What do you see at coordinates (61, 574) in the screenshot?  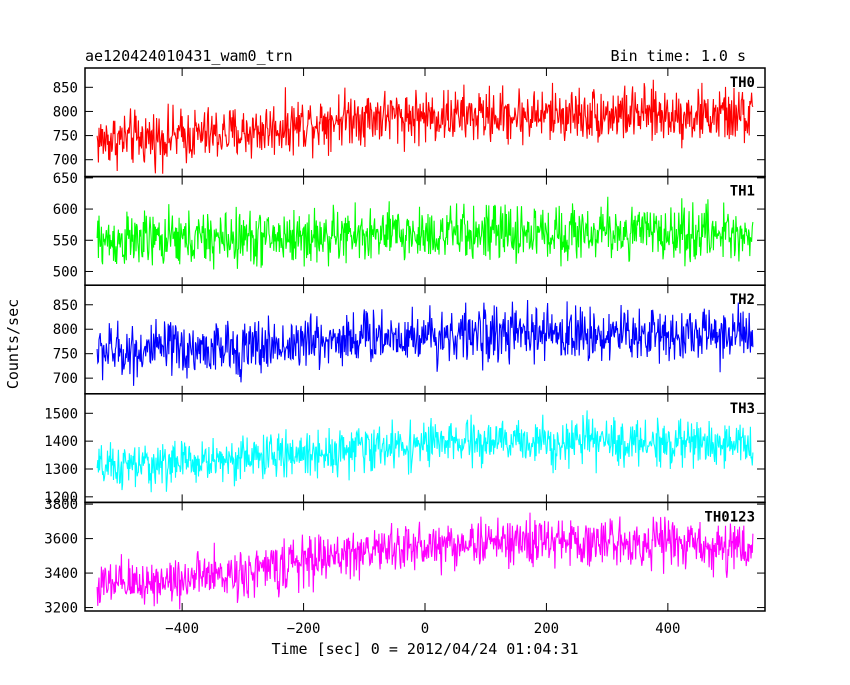 I see `y-tick-label: 3400` at bounding box center [61, 574].